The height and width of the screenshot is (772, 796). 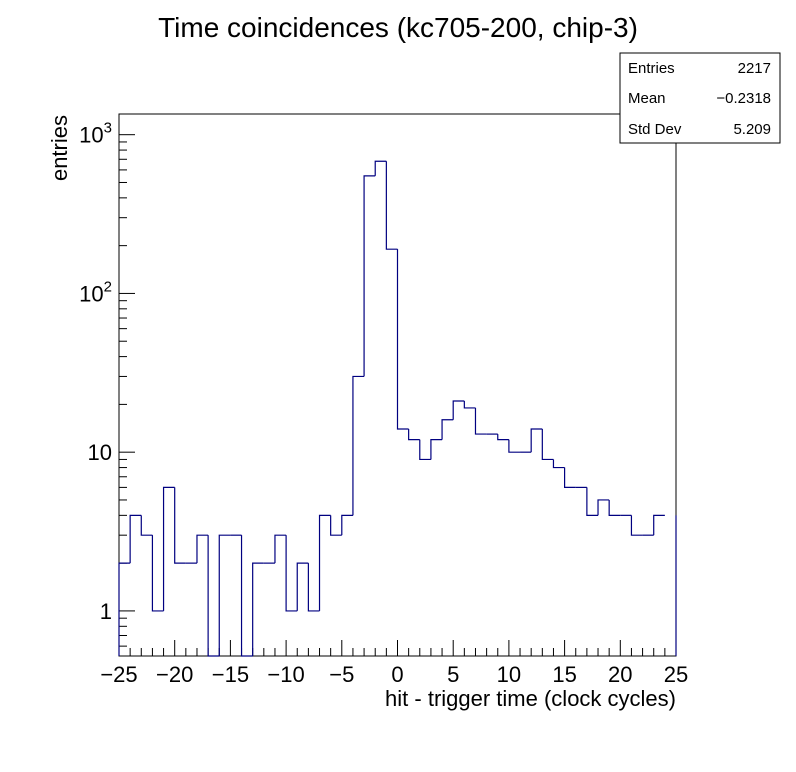 I want to click on x-axis: −25 −20 −15 −10 −5 0 5 10 15 20 25, so click(x=394, y=663).